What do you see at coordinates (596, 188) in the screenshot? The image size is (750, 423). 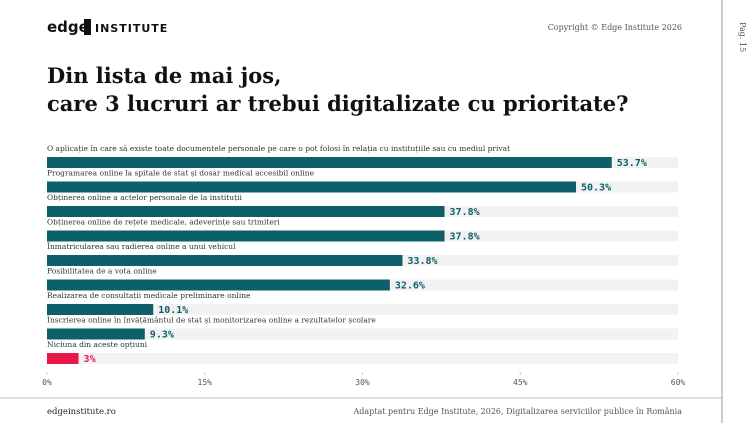 I see `value-label: 50.3%` at bounding box center [596, 188].